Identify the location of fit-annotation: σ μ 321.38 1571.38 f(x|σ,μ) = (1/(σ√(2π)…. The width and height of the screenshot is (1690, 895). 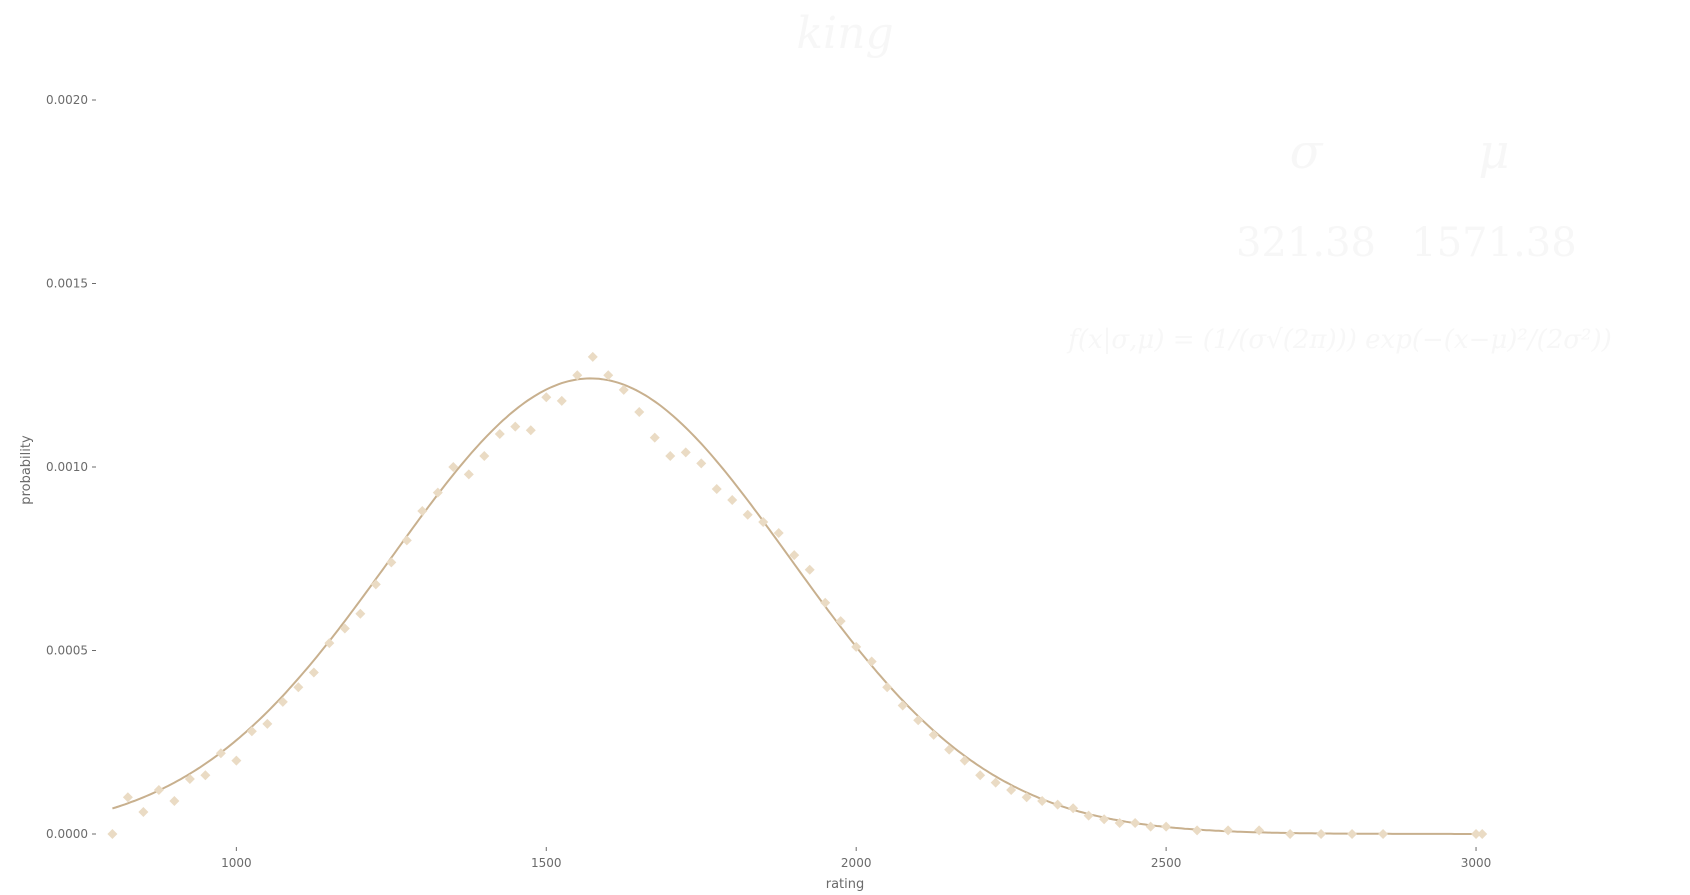
(1339, 239).